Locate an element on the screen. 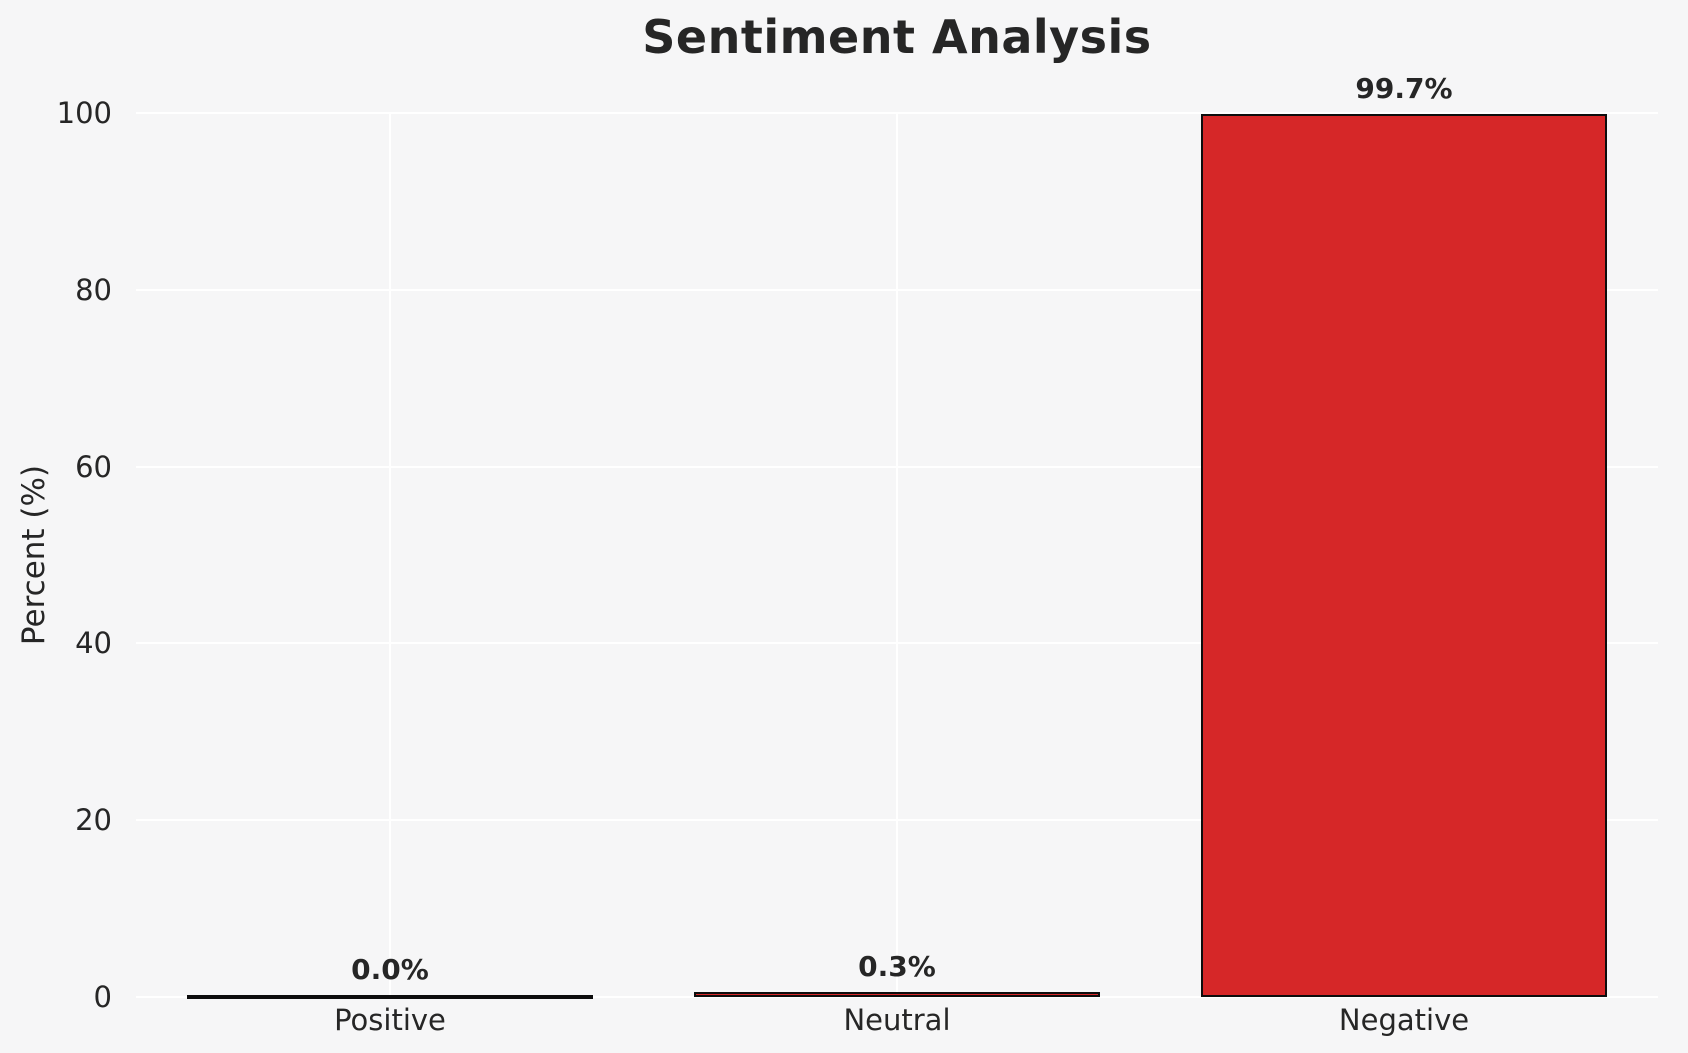 The image size is (1688, 1053). y-axis-label: Percent (%) is located at coordinates (34, 555).